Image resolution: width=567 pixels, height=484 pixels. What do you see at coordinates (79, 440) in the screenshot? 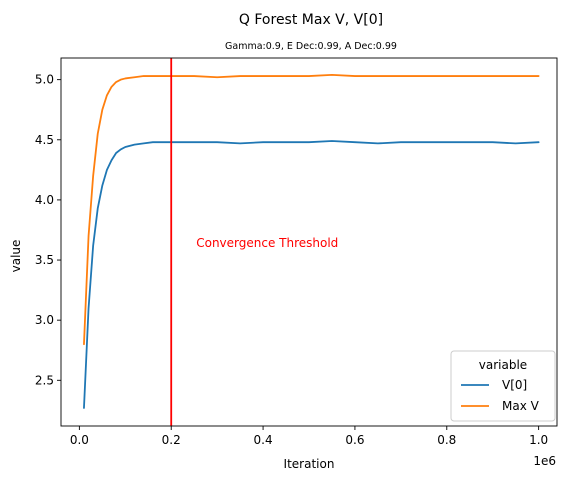
I see `x-tick-label: 0.0` at bounding box center [79, 440].